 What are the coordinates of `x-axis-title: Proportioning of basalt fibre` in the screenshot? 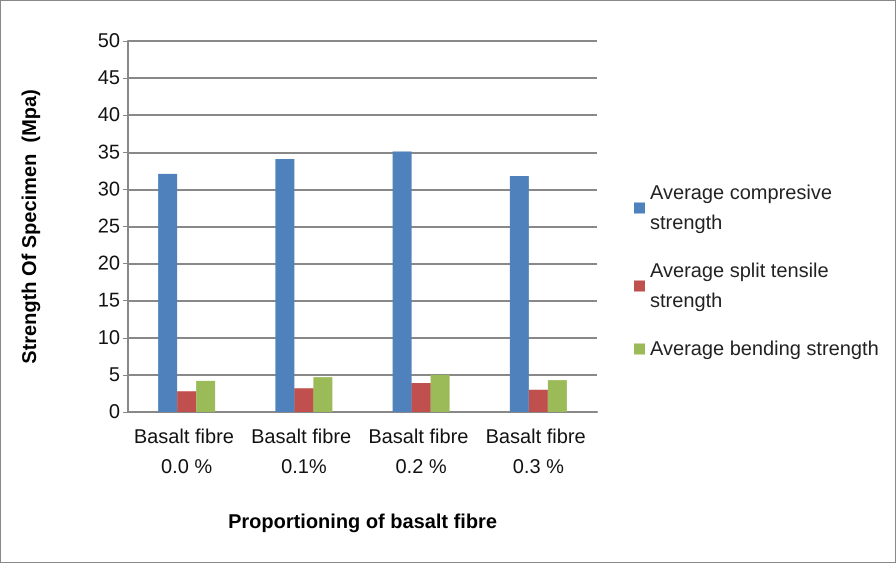 It's located at (362, 522).